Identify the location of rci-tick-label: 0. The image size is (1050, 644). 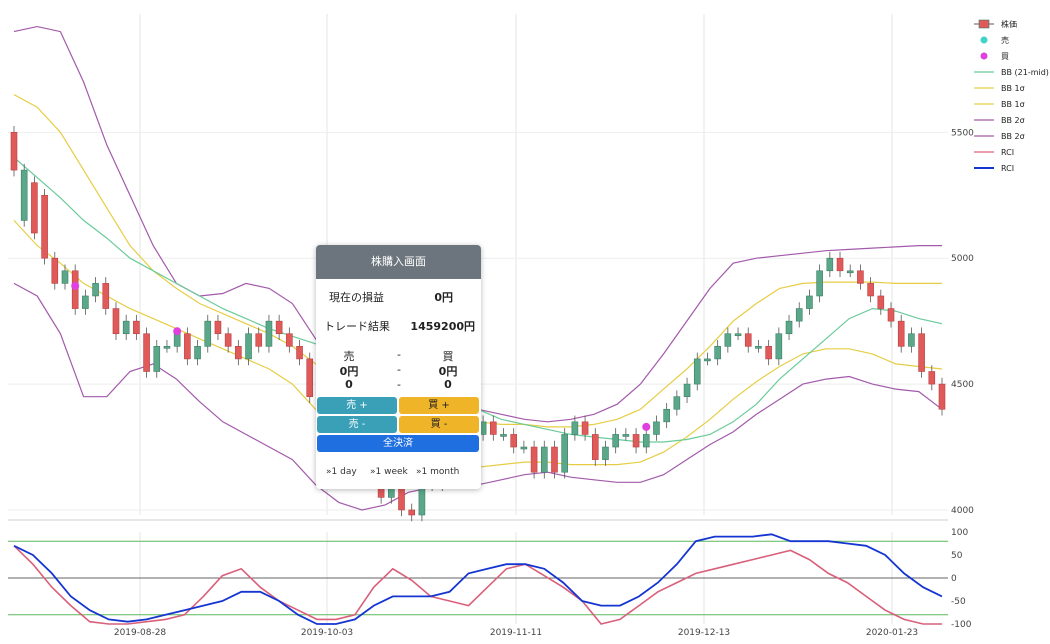
(954, 579).